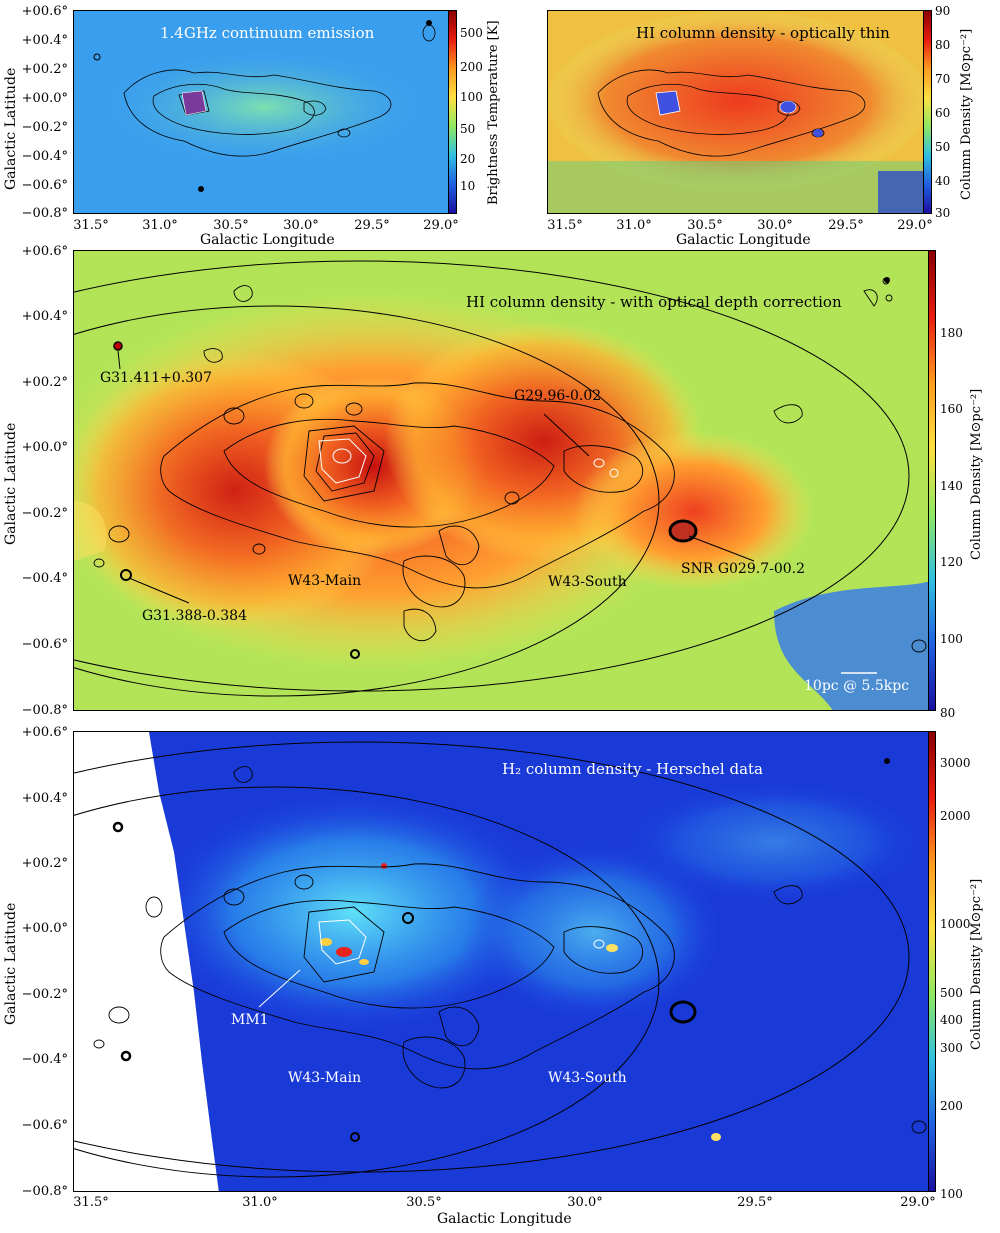 This screenshot has height=1233, width=1000. Describe the element at coordinates (755, 1202) in the screenshot. I see `p4-lon-tick: 29.5°` at that location.